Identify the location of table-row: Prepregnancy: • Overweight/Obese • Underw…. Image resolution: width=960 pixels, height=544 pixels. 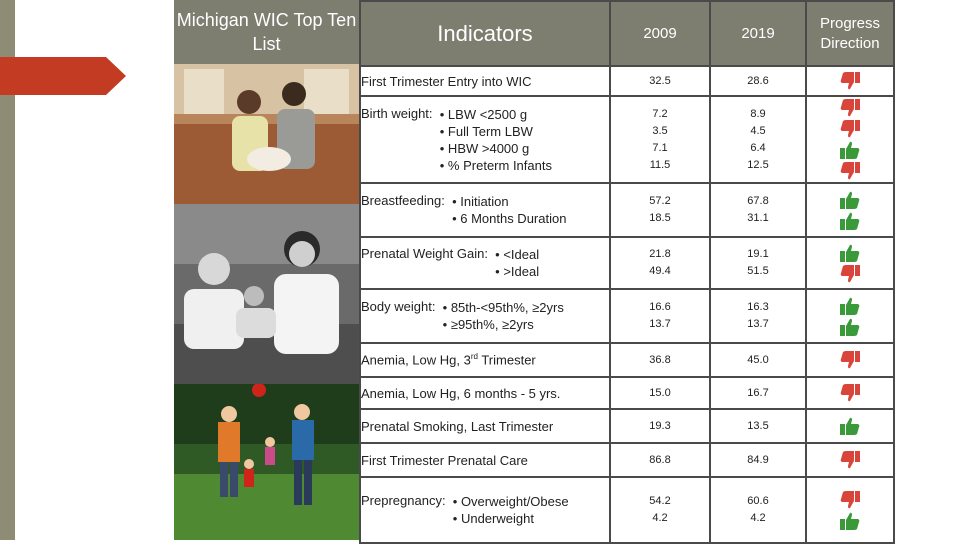
(627, 510).